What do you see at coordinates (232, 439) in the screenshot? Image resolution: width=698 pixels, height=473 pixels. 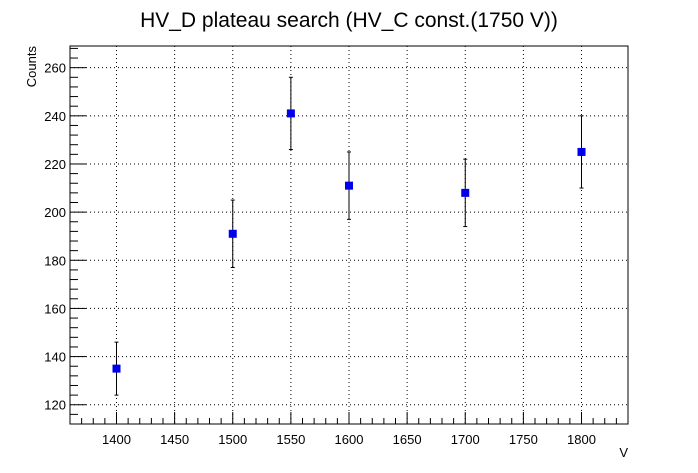 I see `x-tick-label: 1500` at bounding box center [232, 439].